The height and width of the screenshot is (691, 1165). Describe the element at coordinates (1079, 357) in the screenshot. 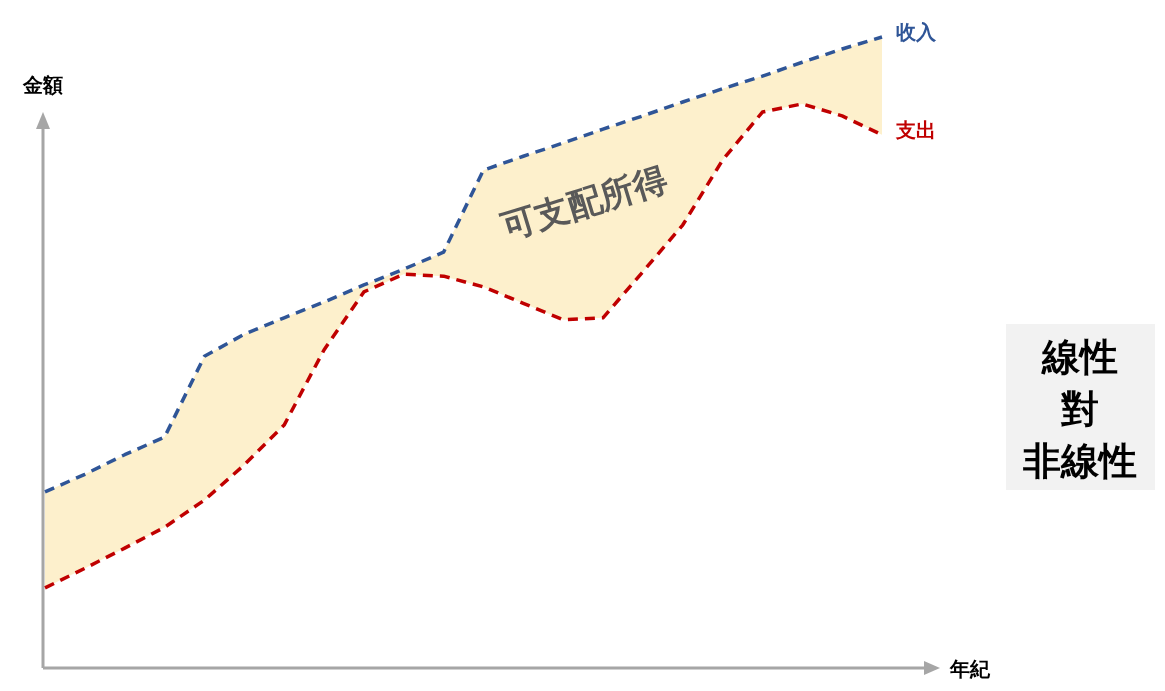

I see `text: 線性` at that location.